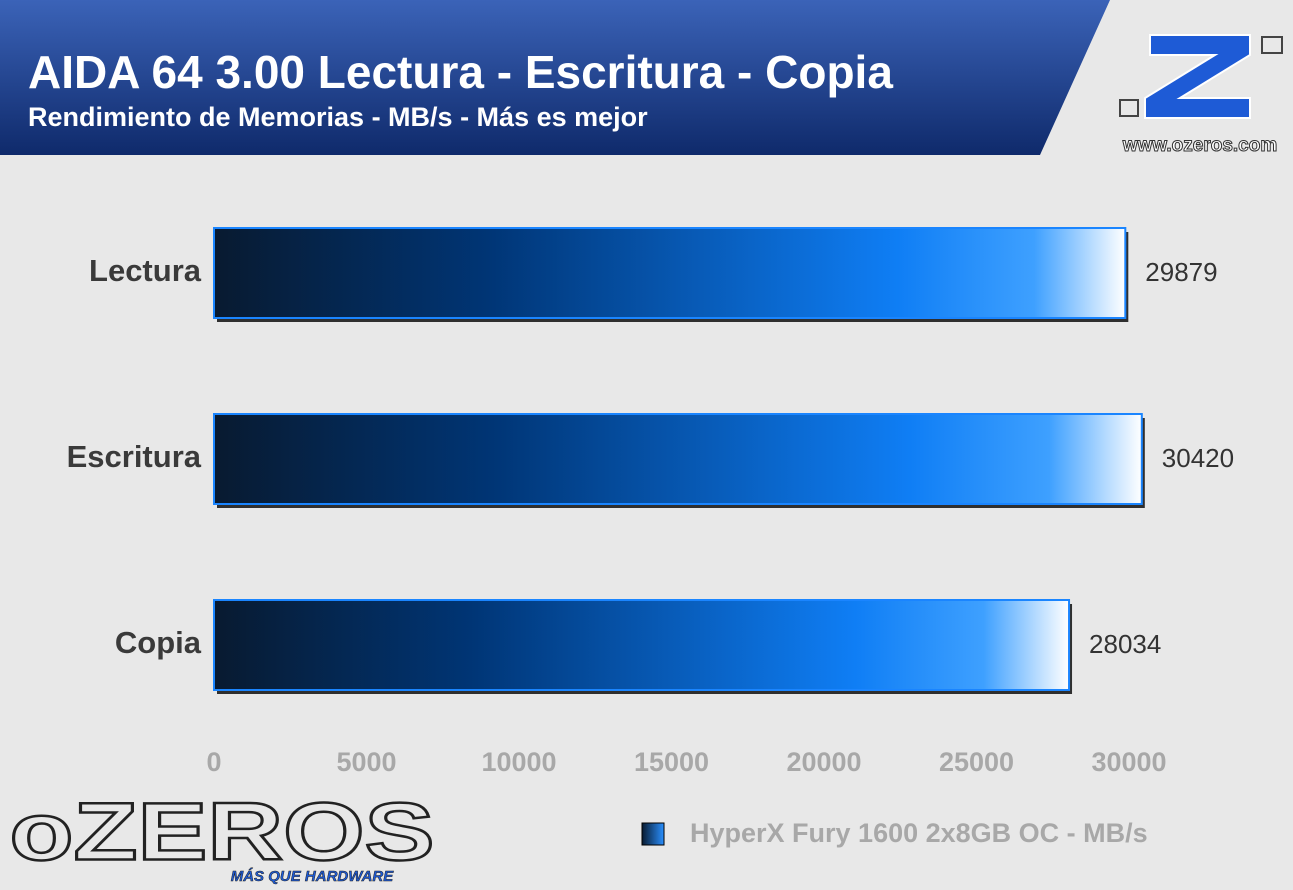 The width and height of the screenshot is (1293, 890). Describe the element at coordinates (145, 270) in the screenshot. I see `y-tick-label: Lectura` at that location.